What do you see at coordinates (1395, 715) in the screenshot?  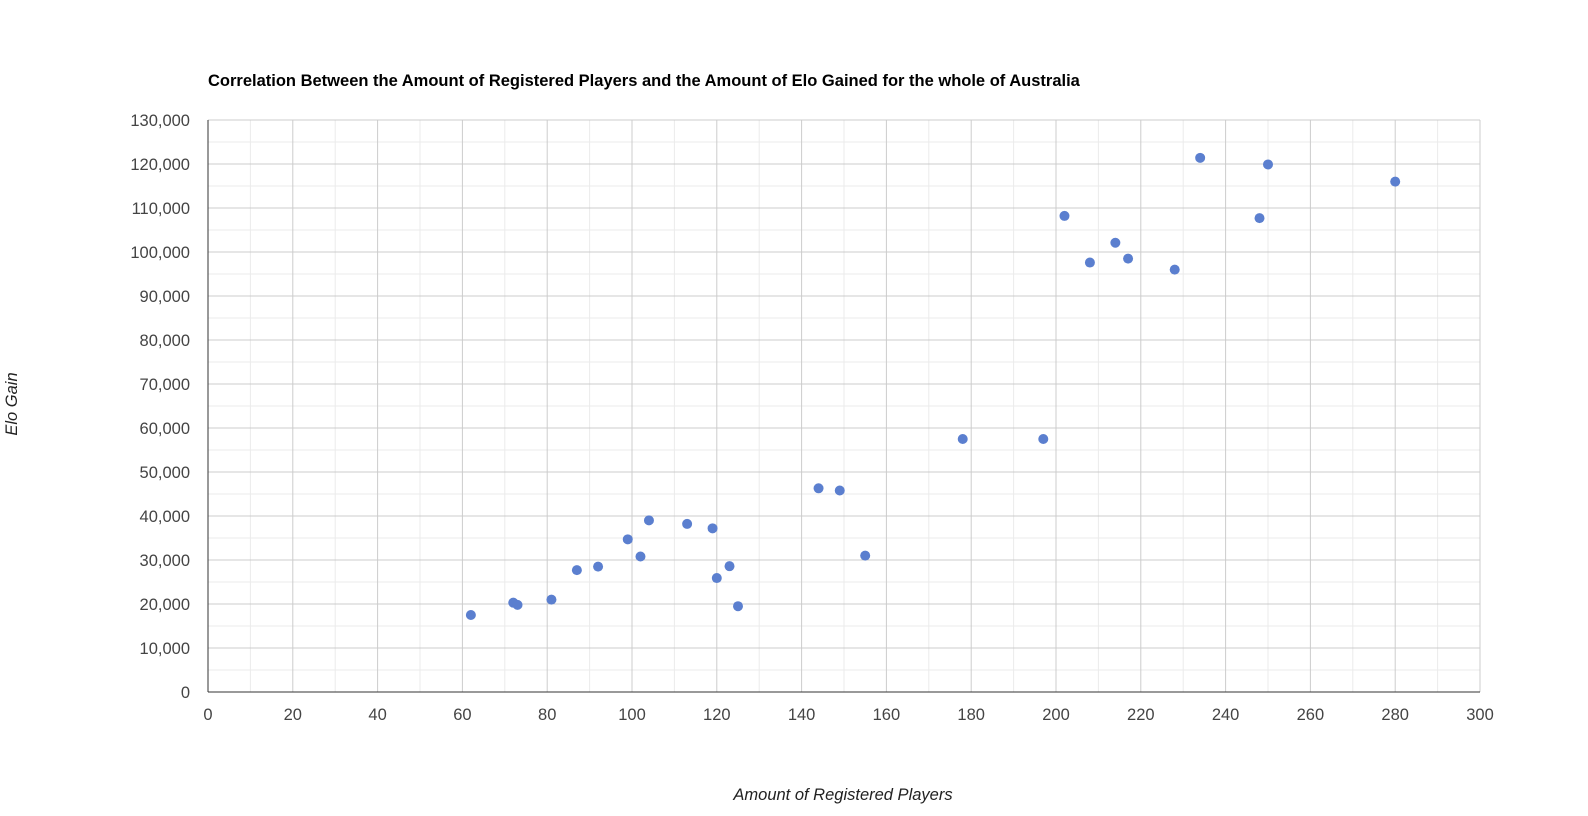 I see `x-tick-label: 280` at bounding box center [1395, 715].